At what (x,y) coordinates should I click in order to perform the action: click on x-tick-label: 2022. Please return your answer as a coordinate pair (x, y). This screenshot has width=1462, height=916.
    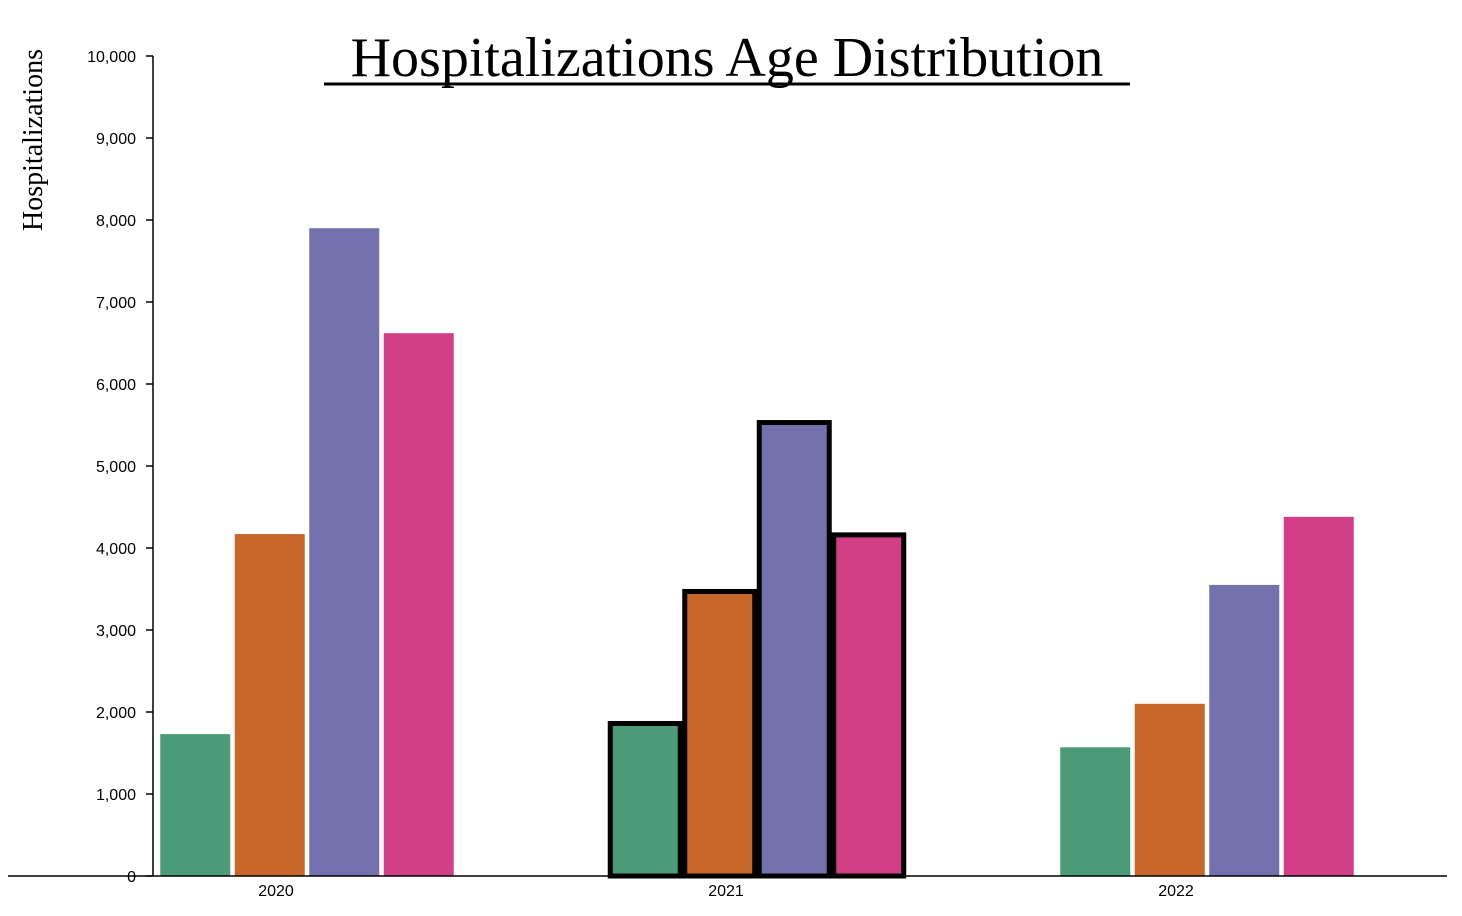
    Looking at the image, I should click on (1176, 891).